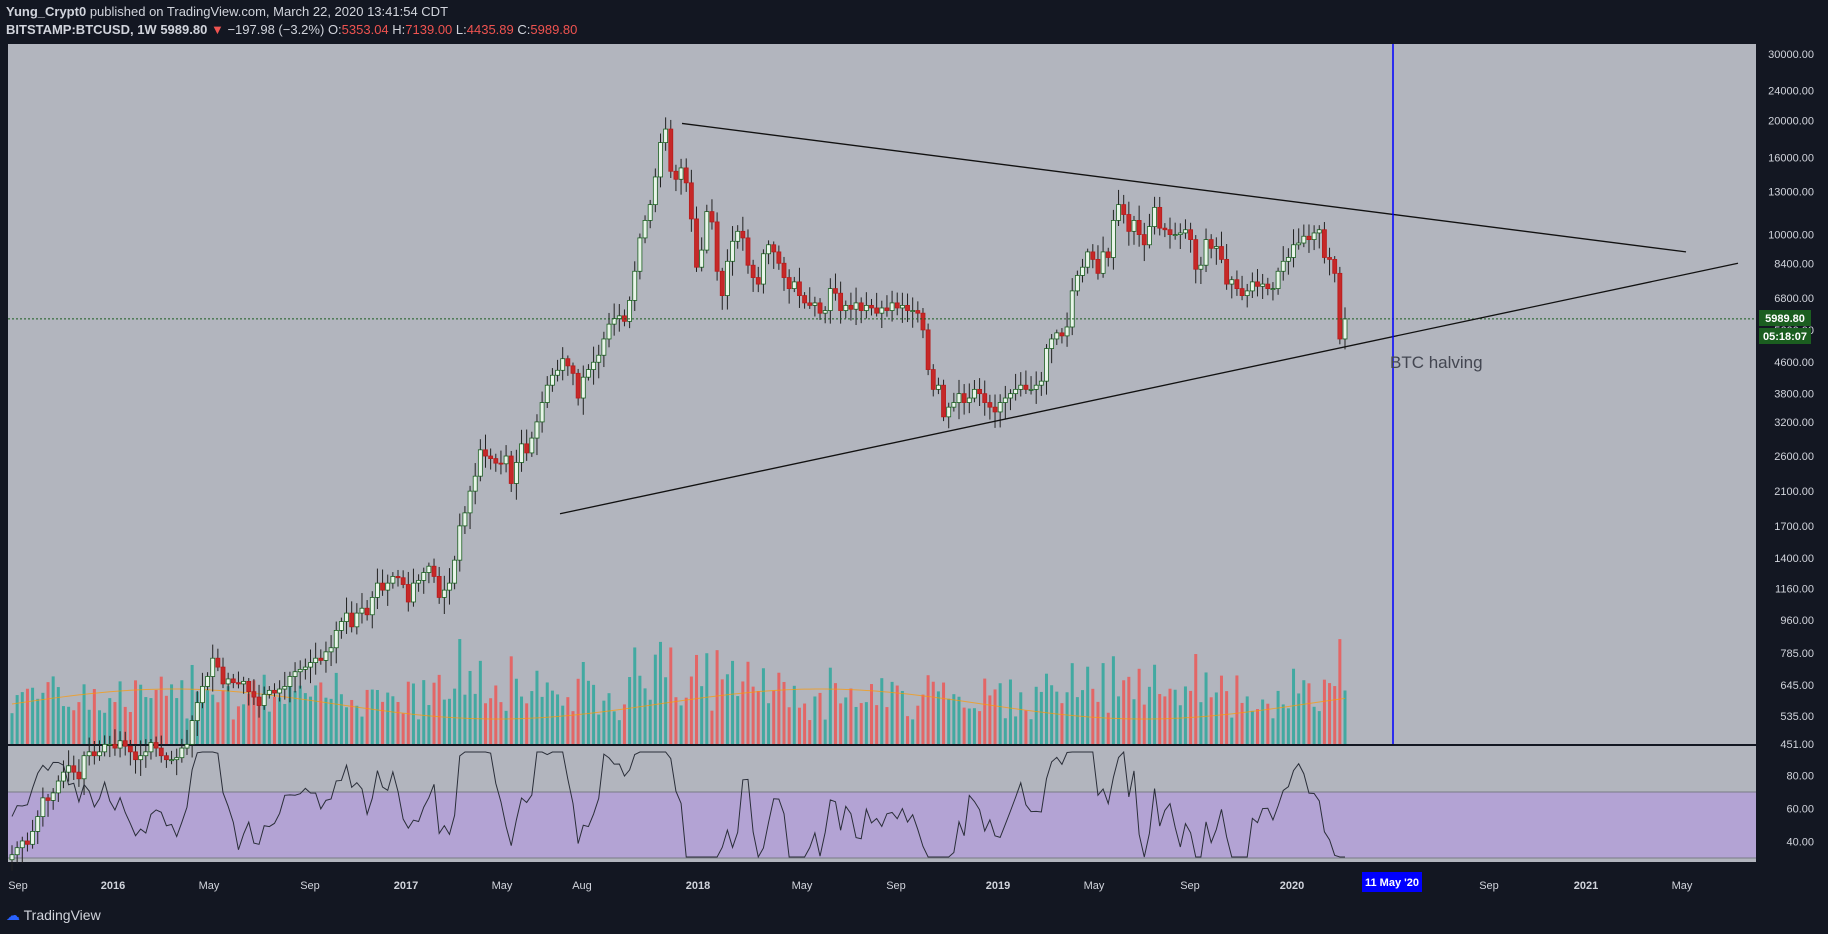 This screenshot has height=934, width=1828. I want to click on low-value: 4435.89, so click(490, 29).